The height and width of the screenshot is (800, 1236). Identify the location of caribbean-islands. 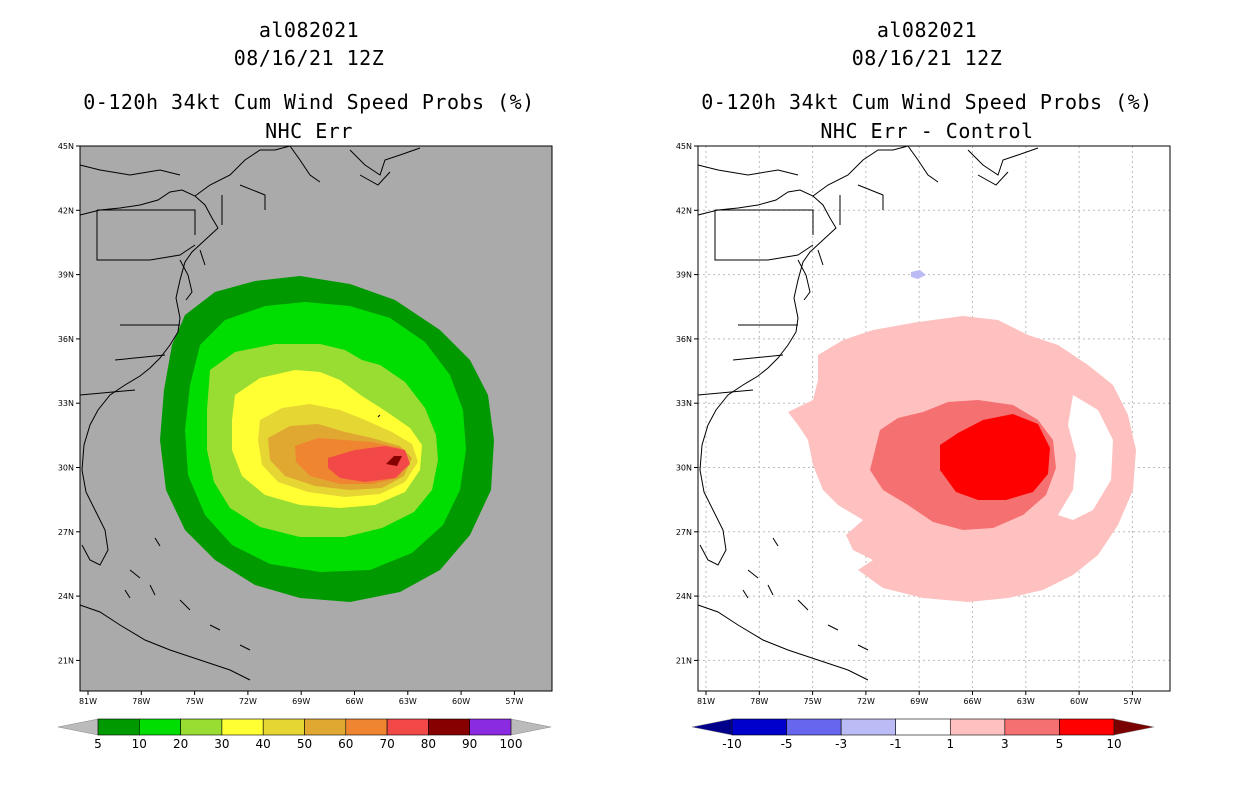
(165, 609).